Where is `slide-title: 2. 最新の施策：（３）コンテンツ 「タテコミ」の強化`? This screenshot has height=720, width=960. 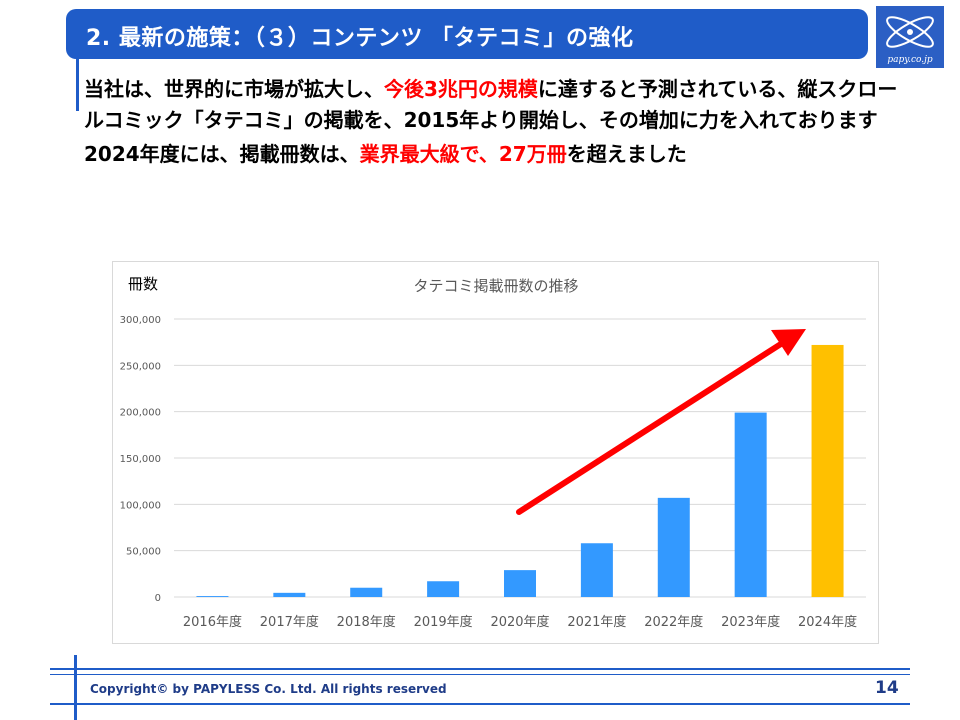
slide-title: 2. 最新の施策：（３）コンテンツ 「タテコミ」の強化 is located at coordinates (360, 38).